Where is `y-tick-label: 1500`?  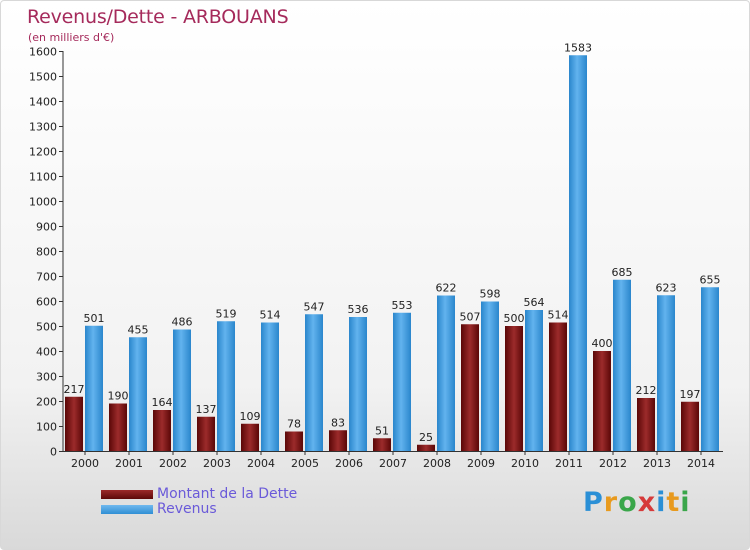
y-tick-label: 1500 is located at coordinates (43, 77).